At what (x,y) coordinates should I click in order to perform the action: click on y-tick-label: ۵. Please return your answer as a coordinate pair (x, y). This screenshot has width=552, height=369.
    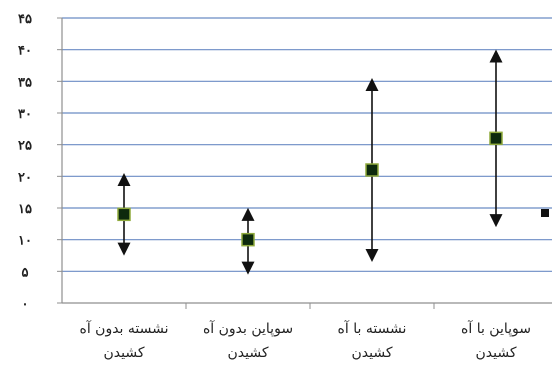
    Looking at the image, I should click on (25, 272).